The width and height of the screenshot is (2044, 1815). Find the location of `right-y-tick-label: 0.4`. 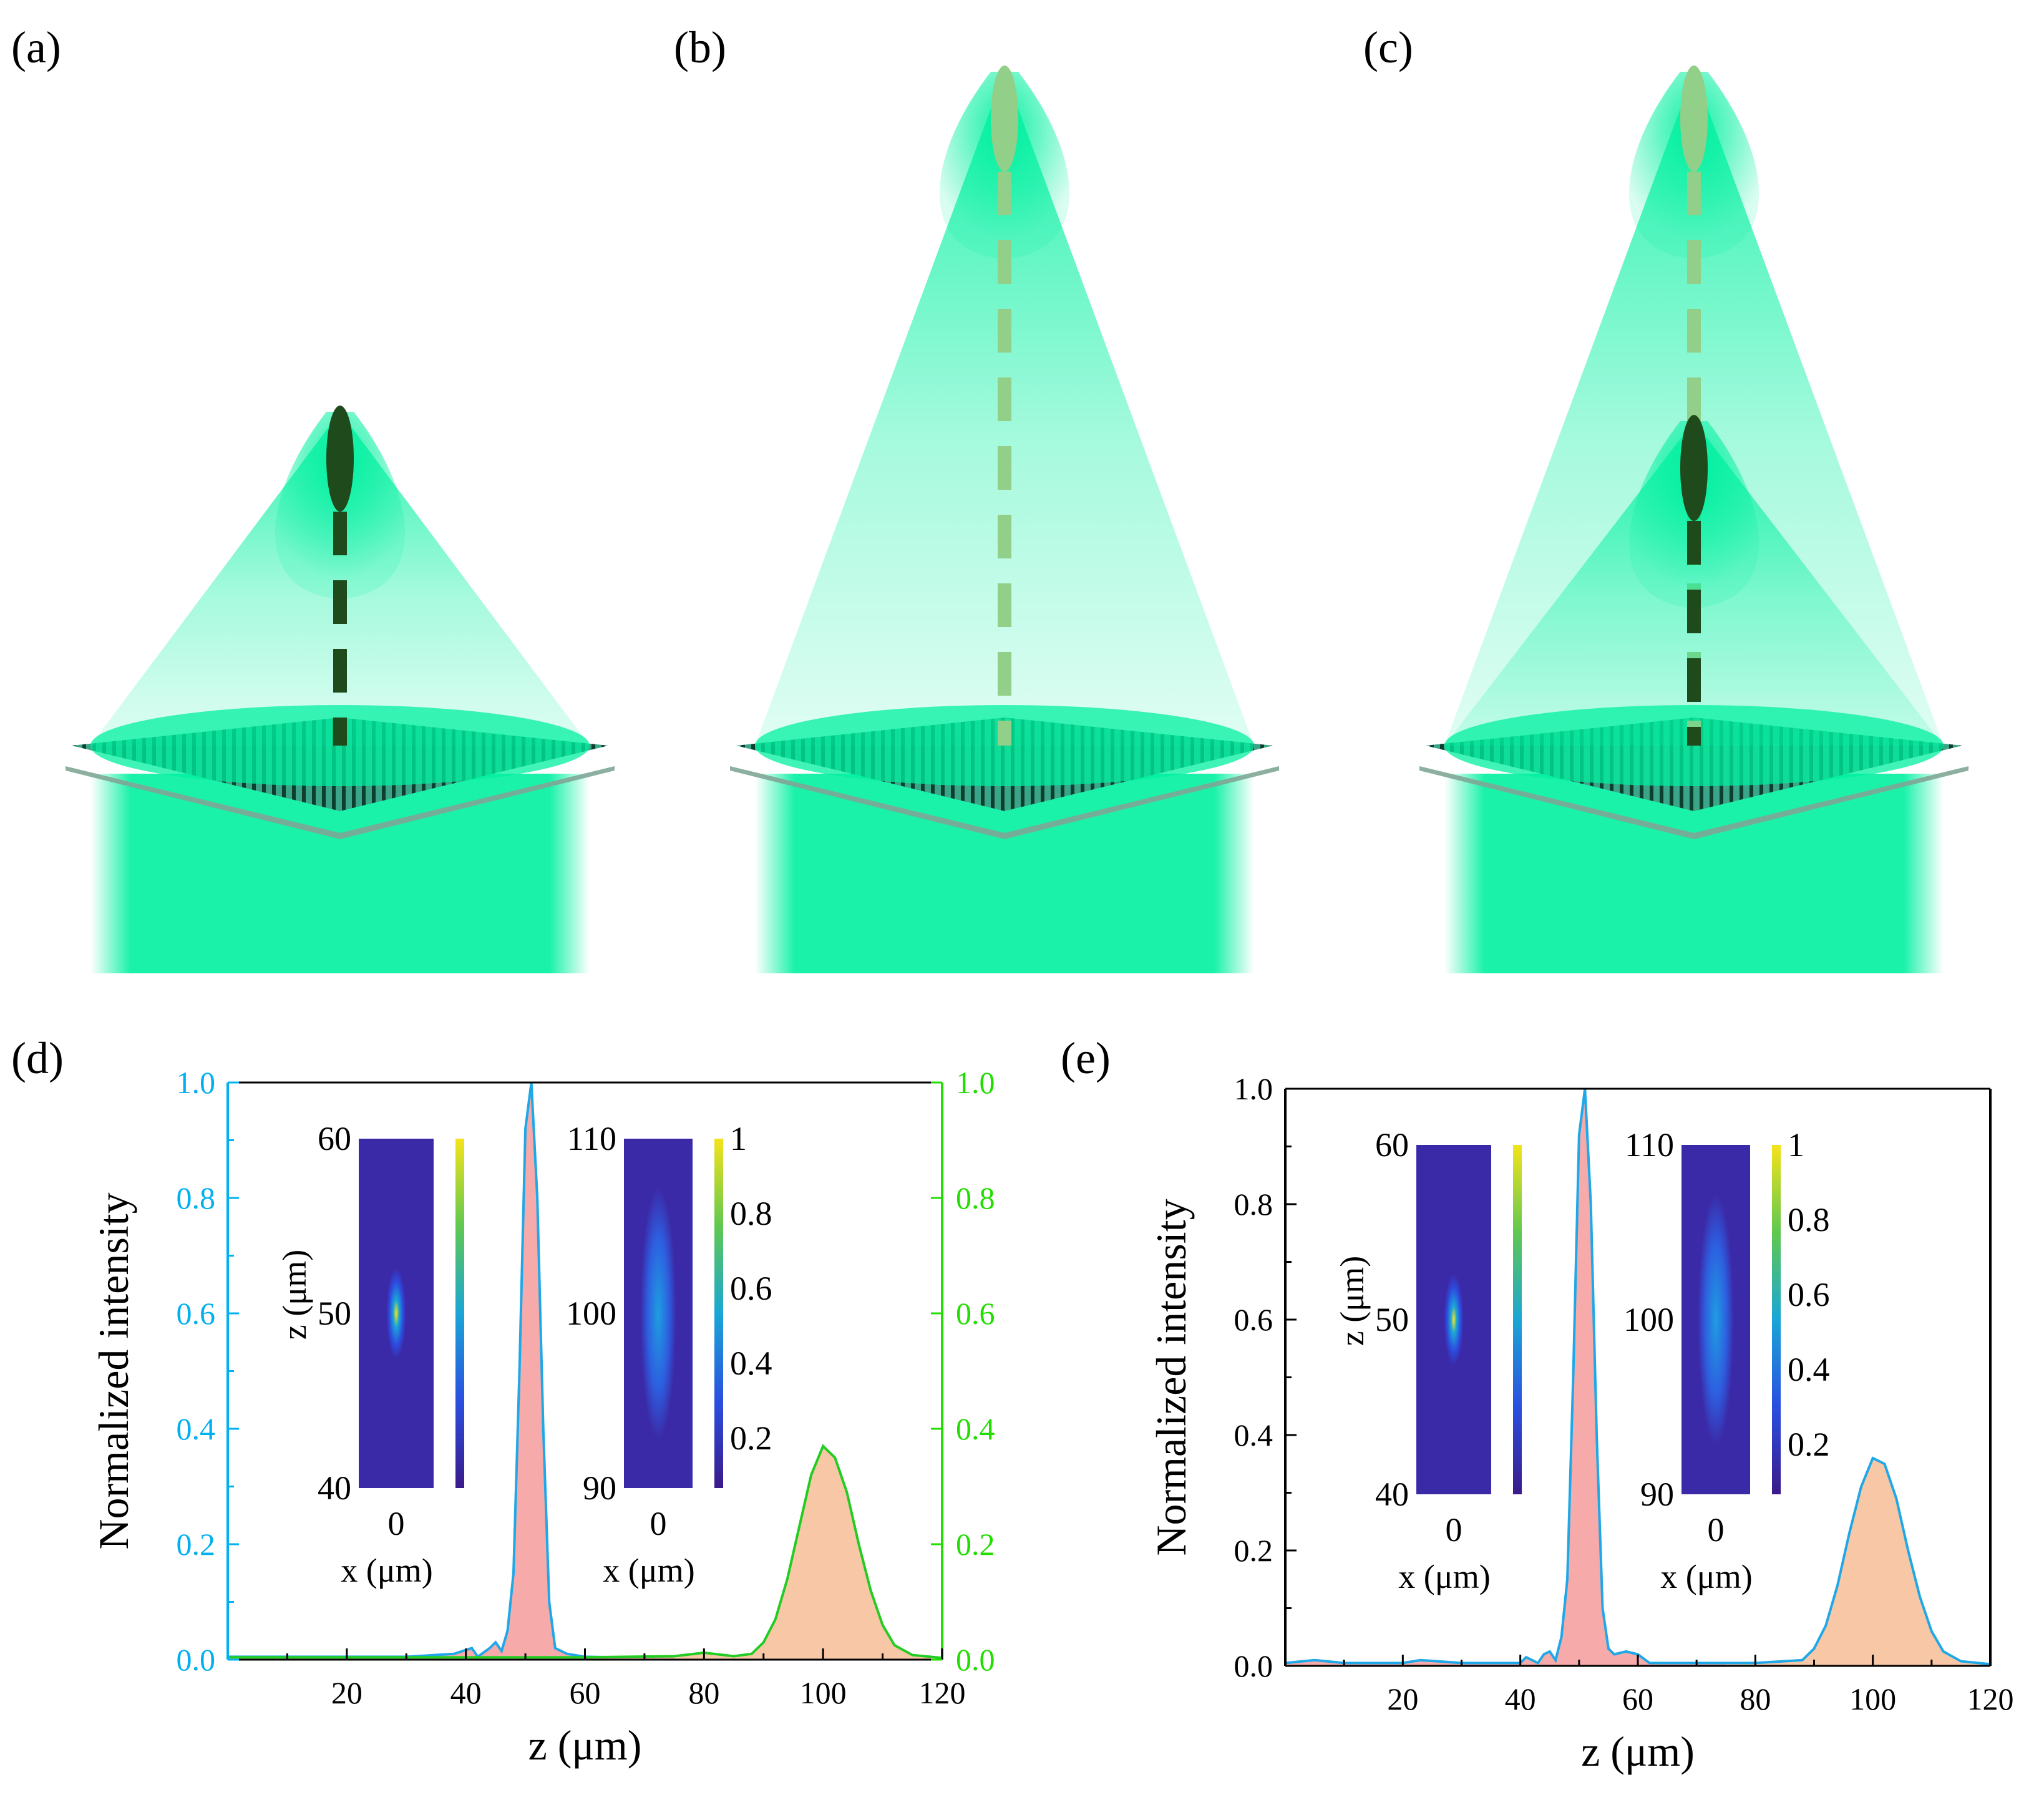

right-y-tick-label: 0.4 is located at coordinates (975, 1428).